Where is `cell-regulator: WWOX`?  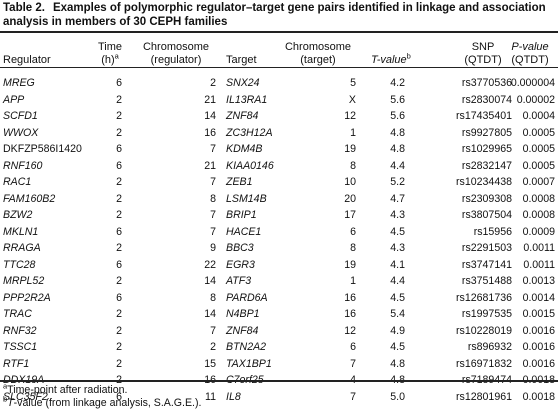
cell-regulator: WWOX is located at coordinates (21, 132).